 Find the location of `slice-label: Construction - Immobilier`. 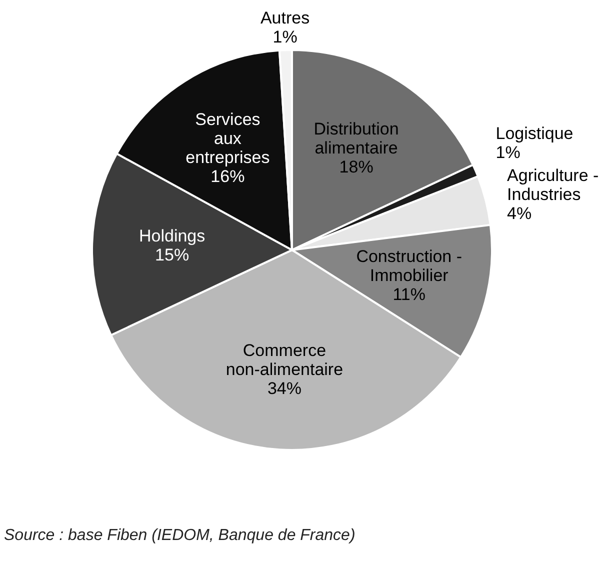

slice-label: Construction - Immobilier is located at coordinates (409, 266).